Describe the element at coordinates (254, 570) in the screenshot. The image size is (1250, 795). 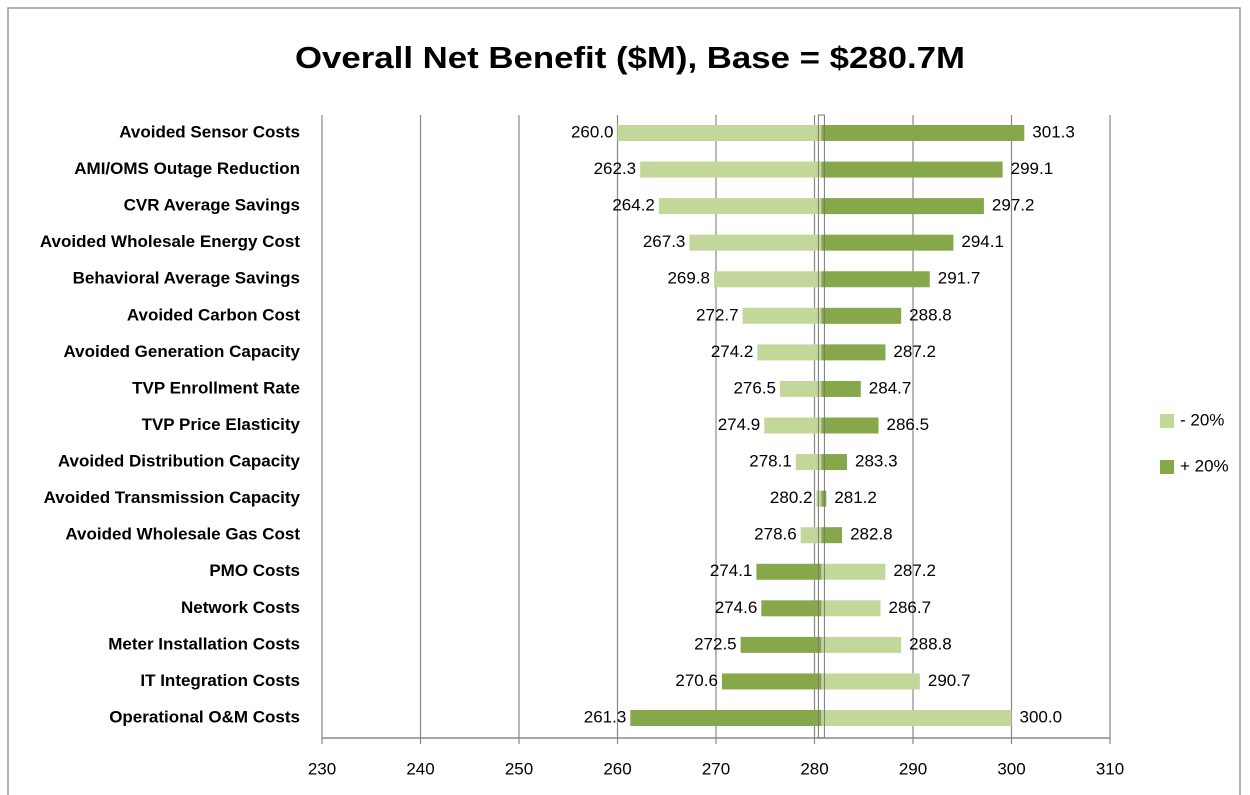
I see `category-label: PMO Costs` at that location.